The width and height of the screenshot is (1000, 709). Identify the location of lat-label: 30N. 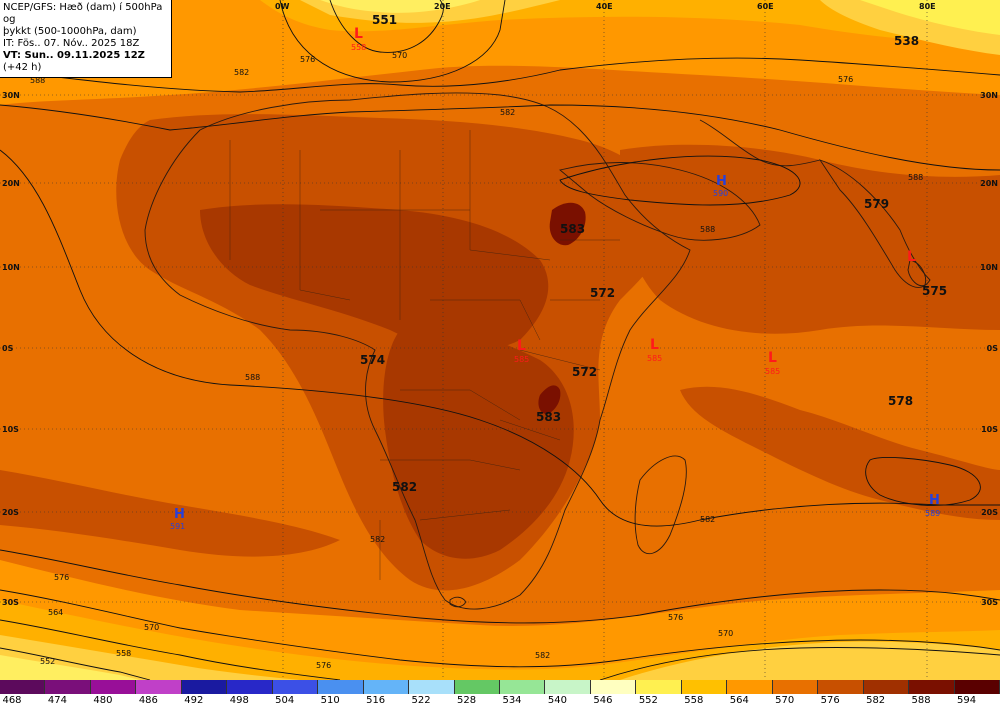
(11, 95).